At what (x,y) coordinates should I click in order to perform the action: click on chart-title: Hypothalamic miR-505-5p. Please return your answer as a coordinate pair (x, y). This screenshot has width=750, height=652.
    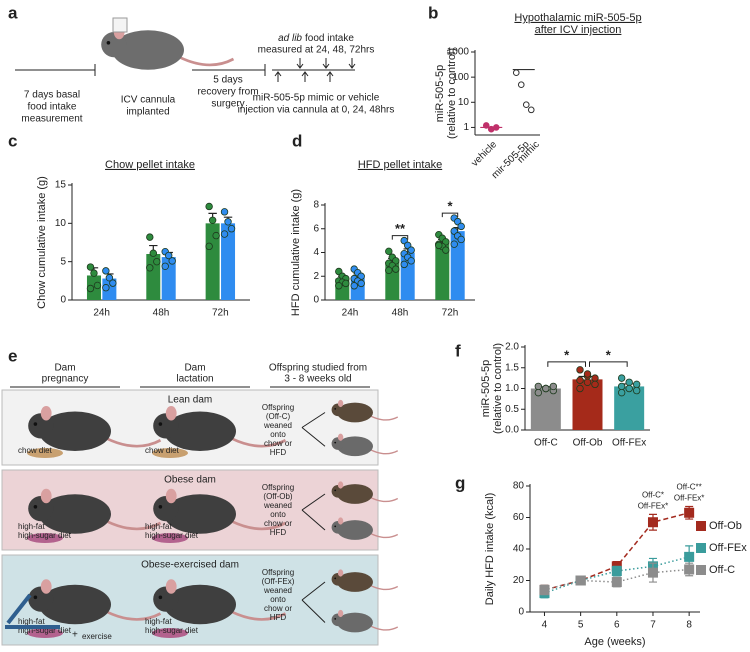
    Looking at the image, I should click on (577, 18).